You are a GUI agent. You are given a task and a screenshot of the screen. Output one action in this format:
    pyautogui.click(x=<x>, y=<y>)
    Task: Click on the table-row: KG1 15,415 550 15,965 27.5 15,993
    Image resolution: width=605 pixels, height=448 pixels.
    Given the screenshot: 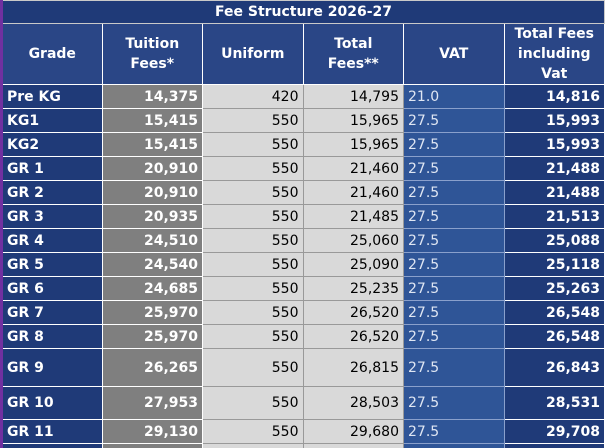 What is the action you would take?
    pyautogui.click(x=303, y=120)
    